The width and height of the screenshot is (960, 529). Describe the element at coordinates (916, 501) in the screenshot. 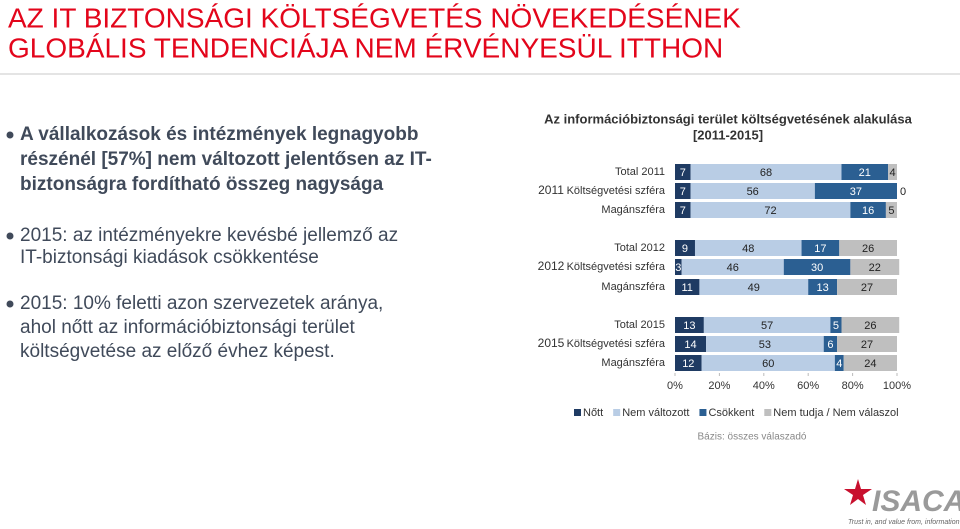

I see `logo-name: ISACA` at that location.